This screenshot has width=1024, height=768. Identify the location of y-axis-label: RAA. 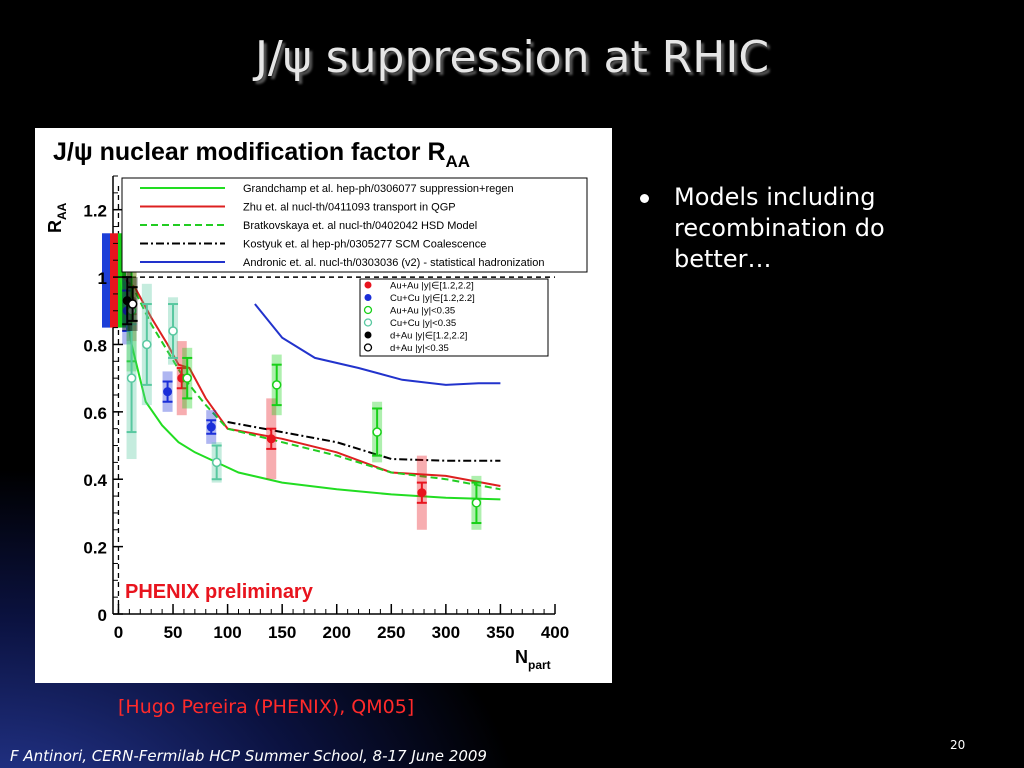
(57, 217).